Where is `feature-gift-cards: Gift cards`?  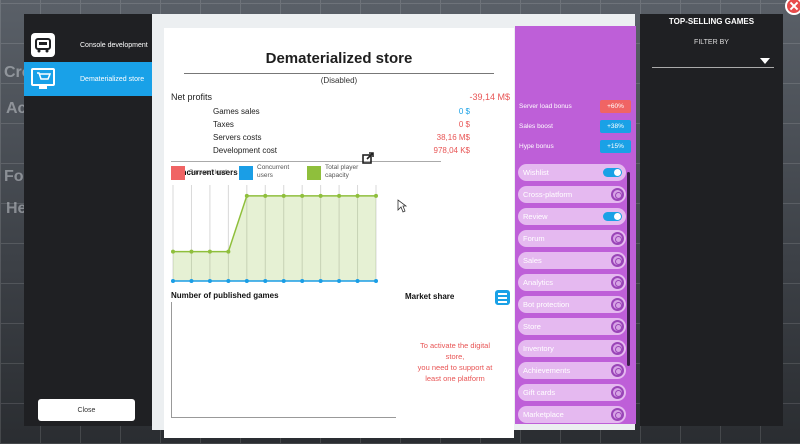
feature-gift-cards: Gift cards is located at coordinates (572, 392).